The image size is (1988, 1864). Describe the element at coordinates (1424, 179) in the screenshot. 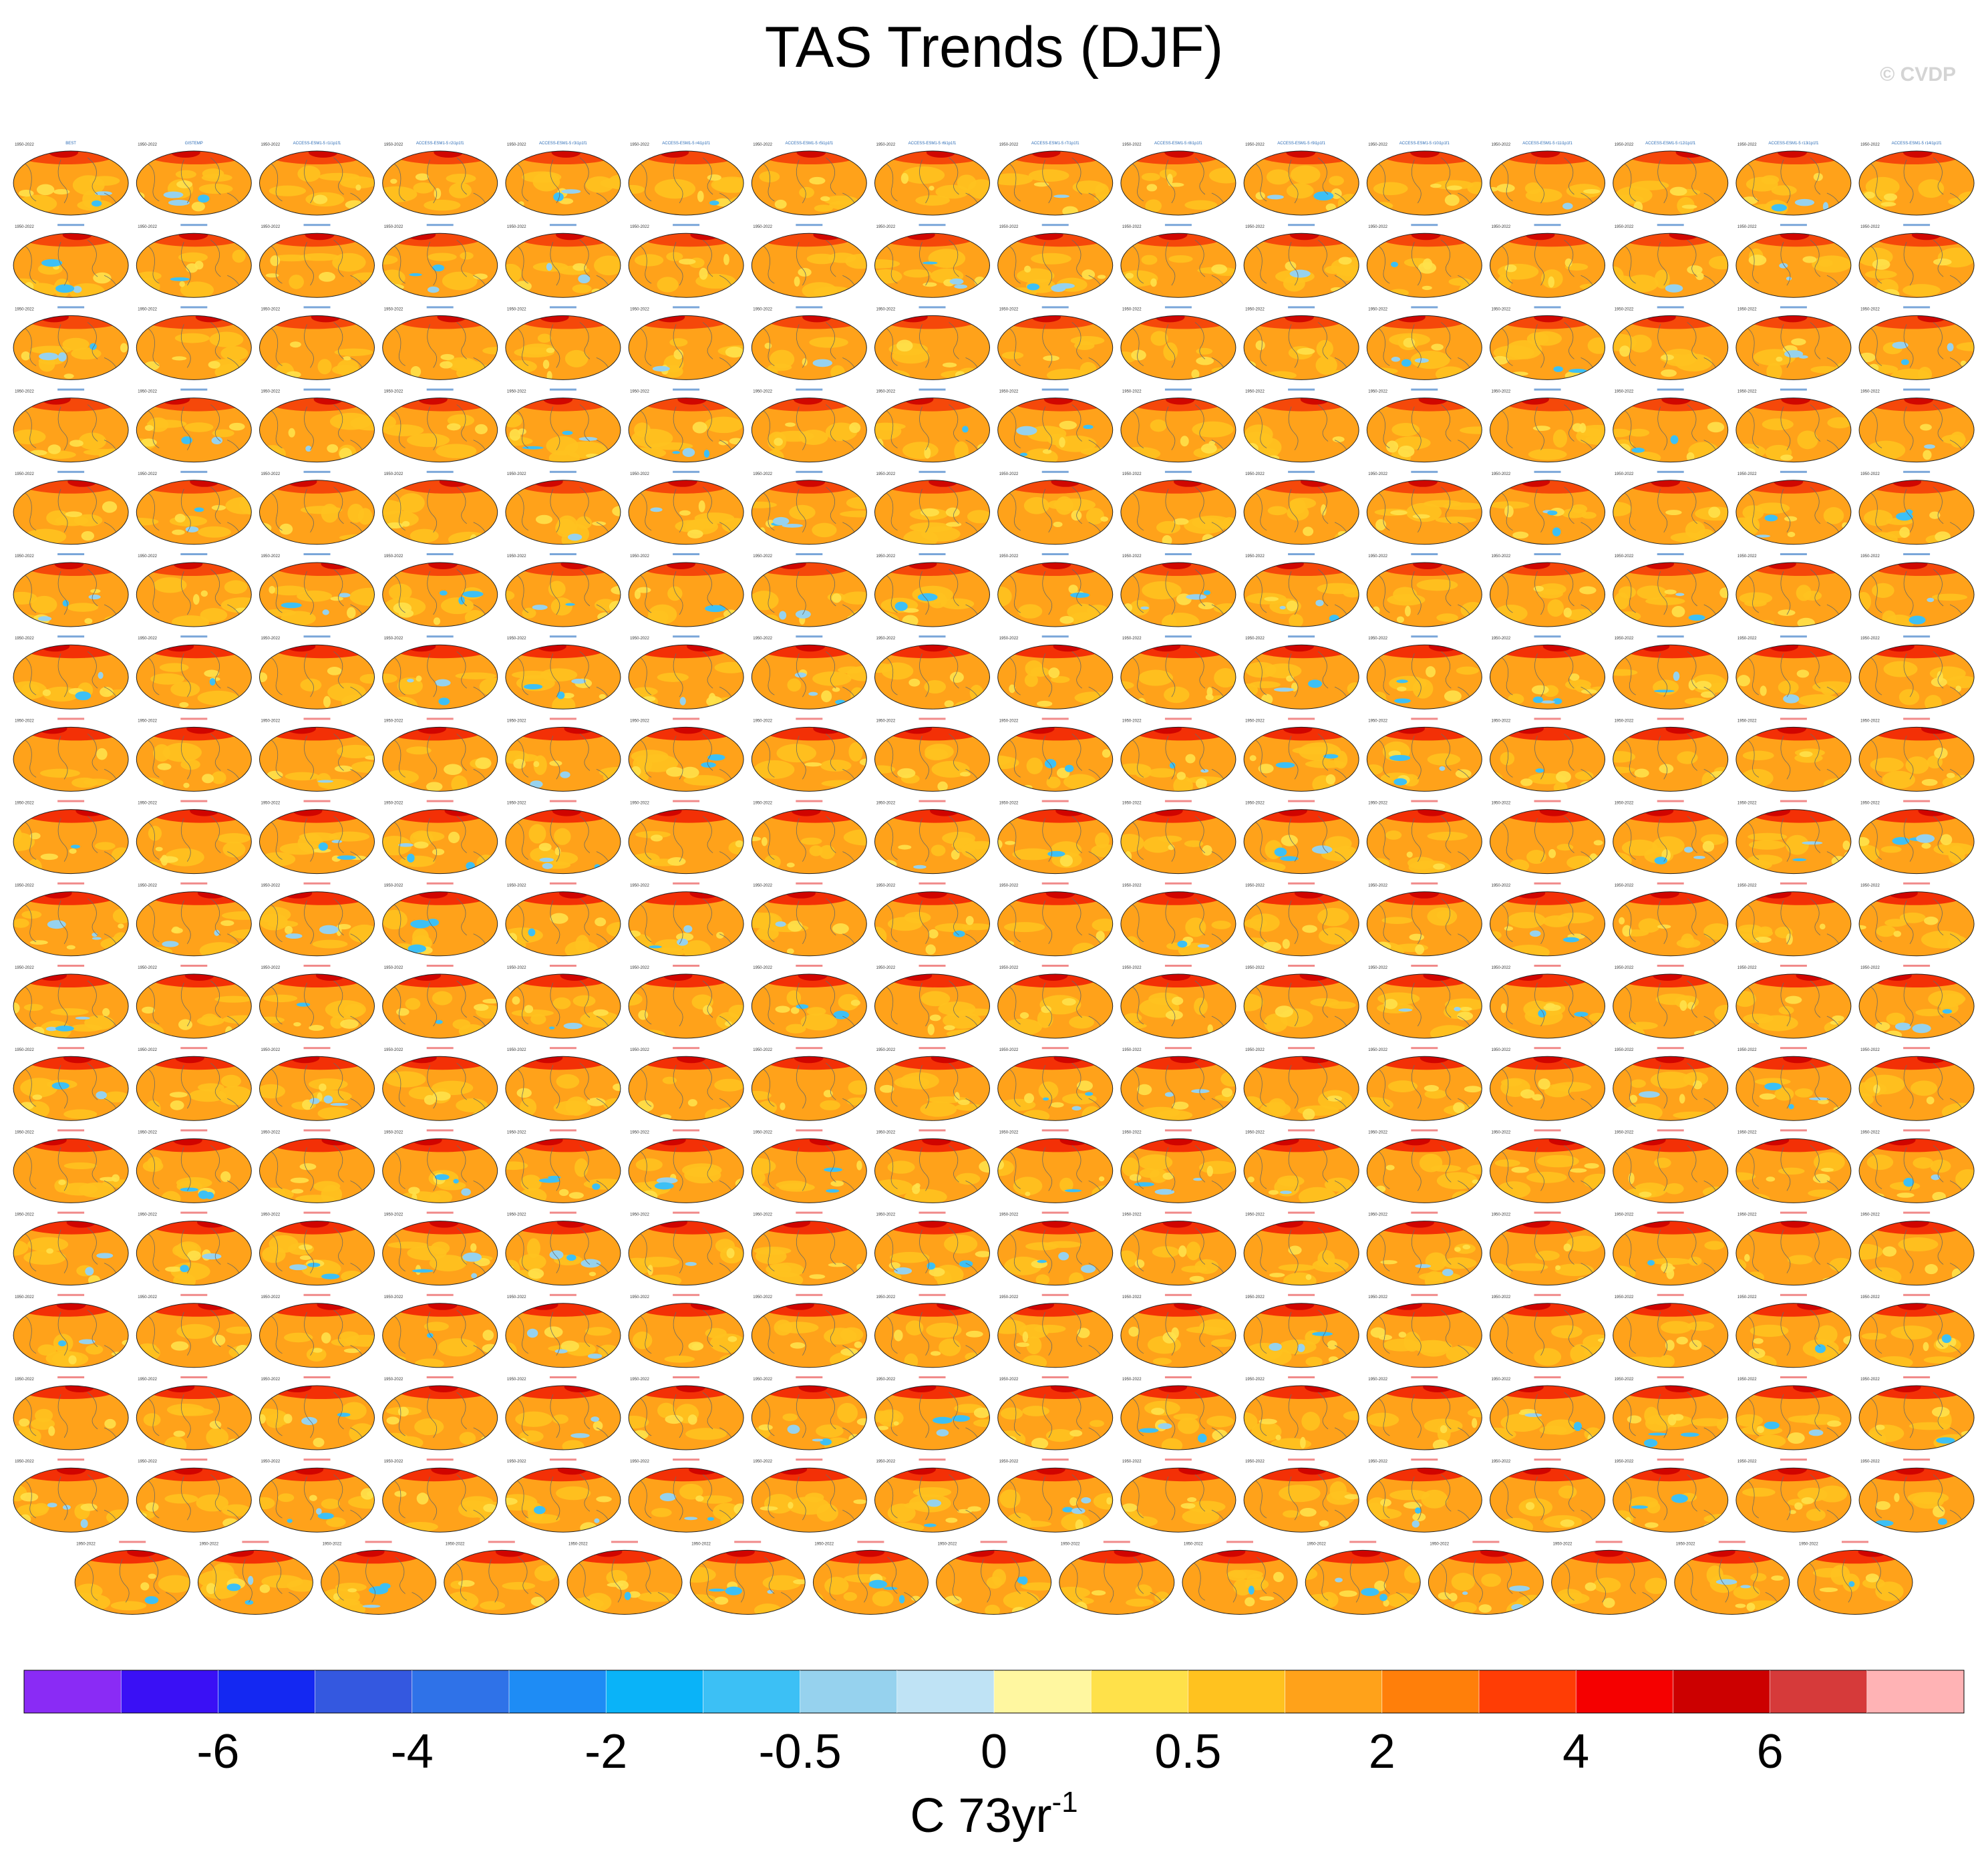

I see `map-panel: 1950-2022 ACCESS-ESM1-5 r10i1p1f1` at that location.